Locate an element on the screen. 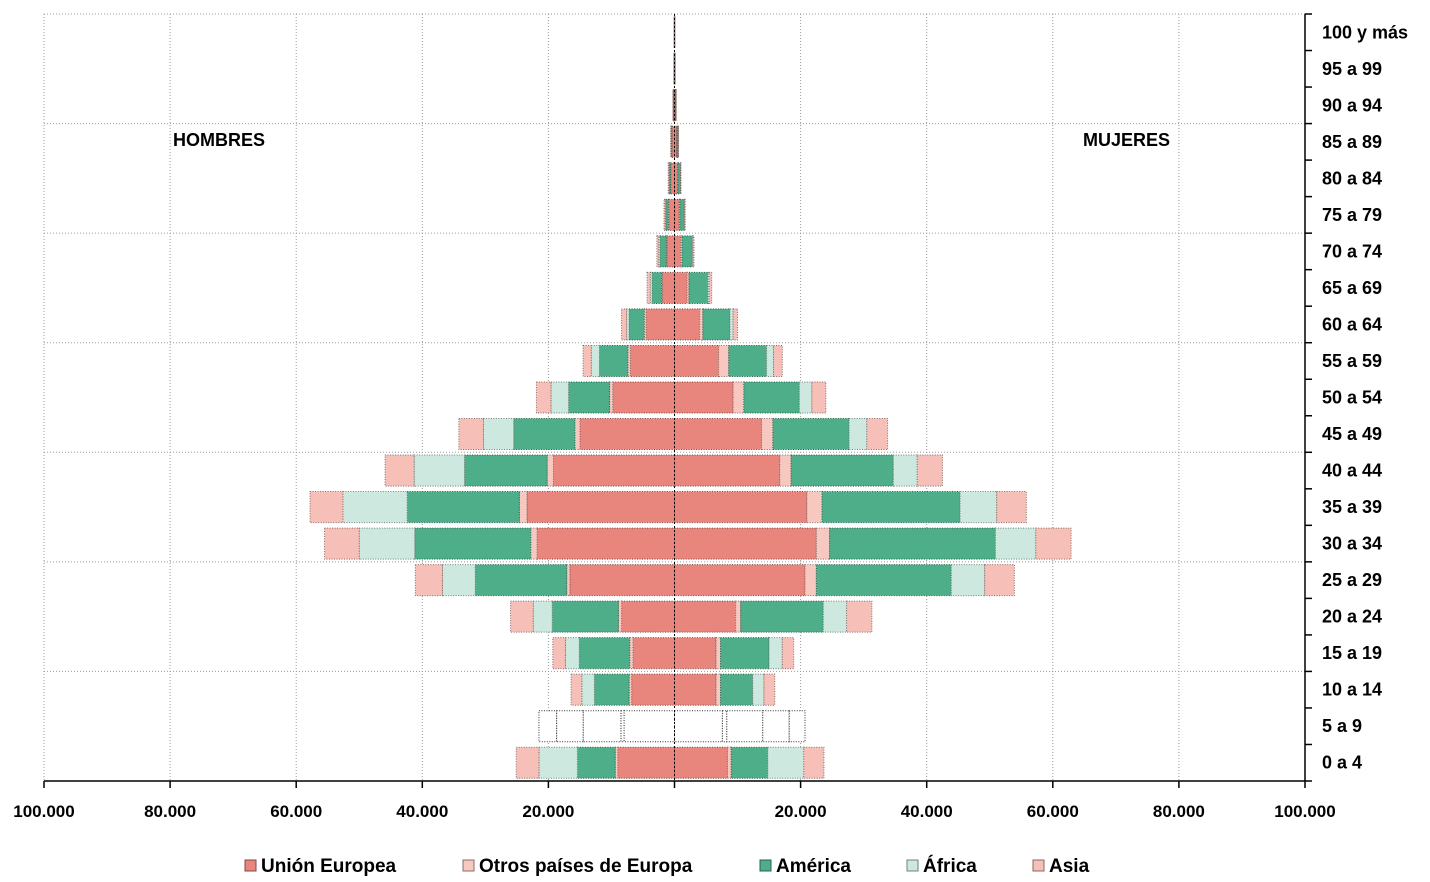 Image resolution: width=1430 pixels, height=882 pixels. y-tick-label: 90 a 94 is located at coordinates (1352, 105).